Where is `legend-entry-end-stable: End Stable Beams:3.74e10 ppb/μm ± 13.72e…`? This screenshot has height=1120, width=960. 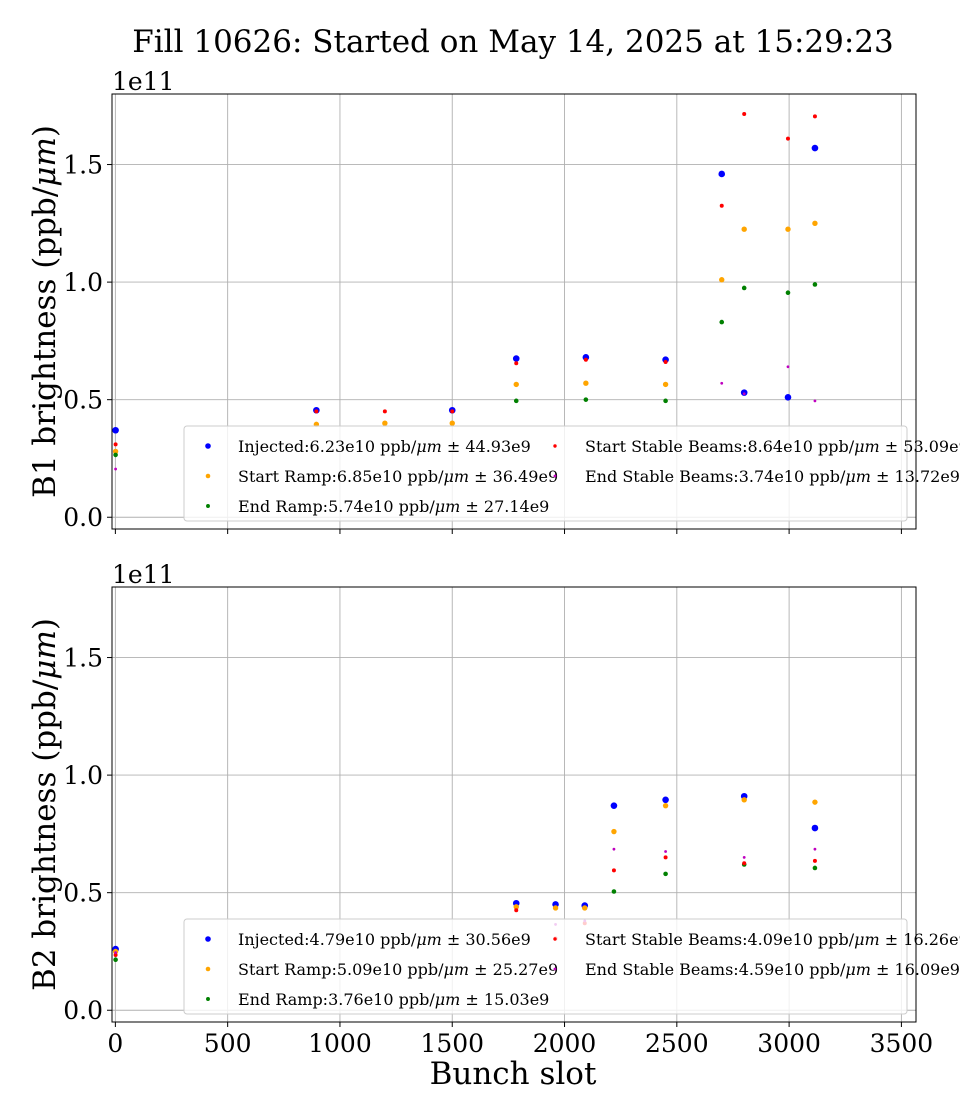
legend-entry-end-stable: End Stable Beams:3.74e10 ppb/μm ± 13.72e… is located at coordinates (772, 476).